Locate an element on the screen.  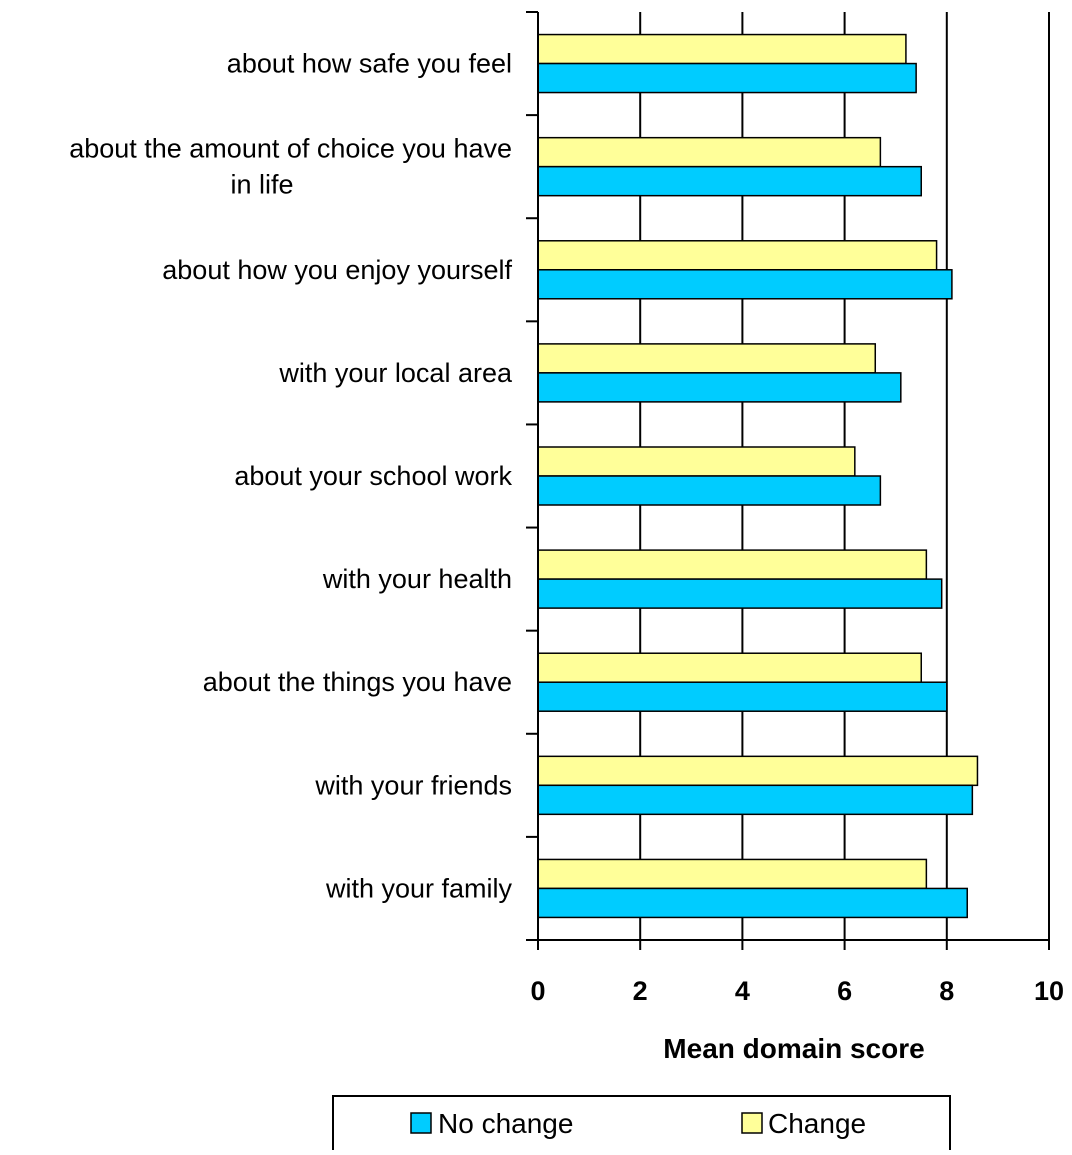
x-tick-label-2: 2 is located at coordinates (640, 991).